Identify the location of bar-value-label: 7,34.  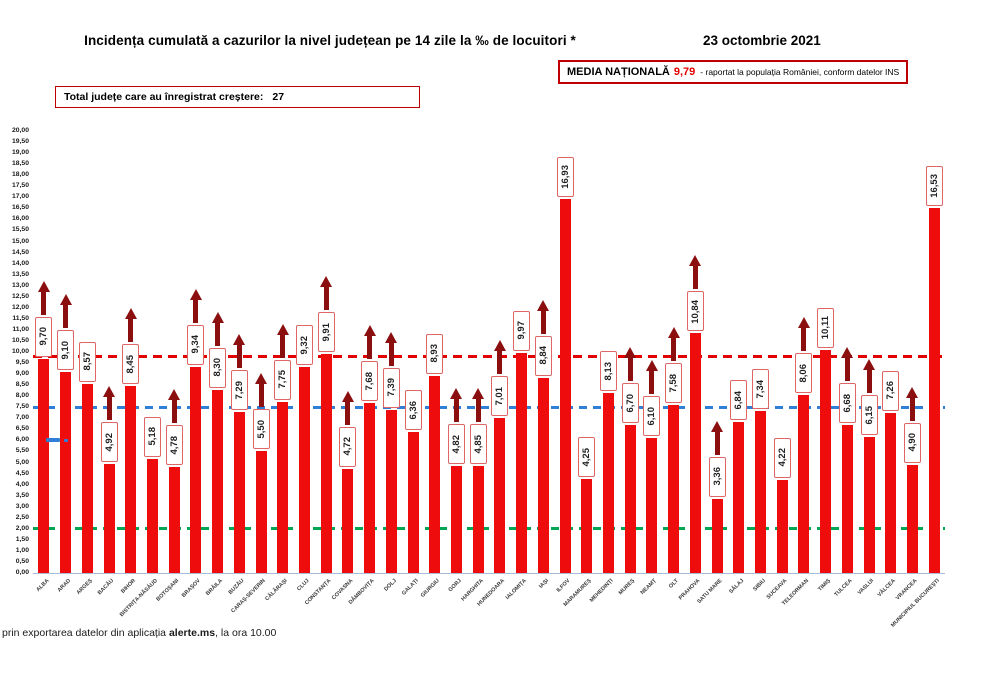
(760, 388).